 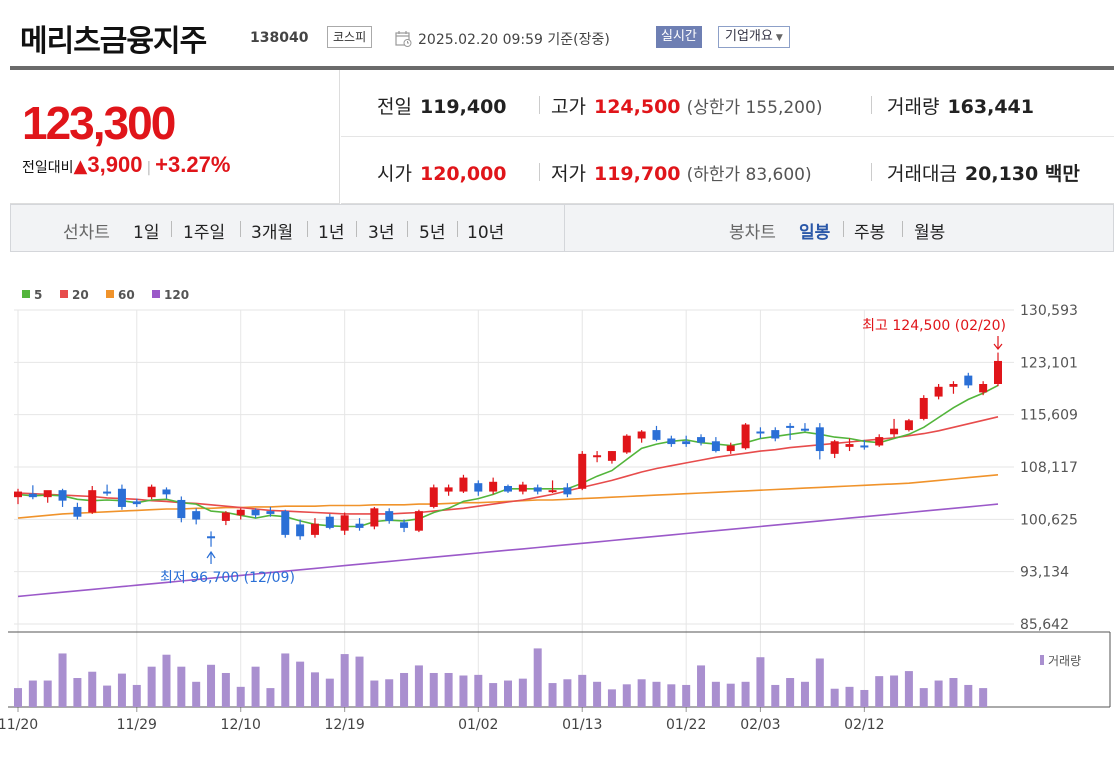 What do you see at coordinates (331, 233) in the screenshot?
I see `tab-1year: 1년` at bounding box center [331, 233].